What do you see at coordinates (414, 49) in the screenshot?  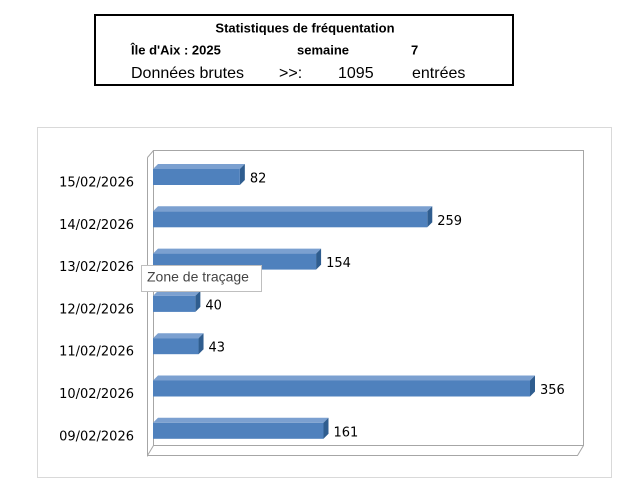 I see `header-week: 7` at bounding box center [414, 49].